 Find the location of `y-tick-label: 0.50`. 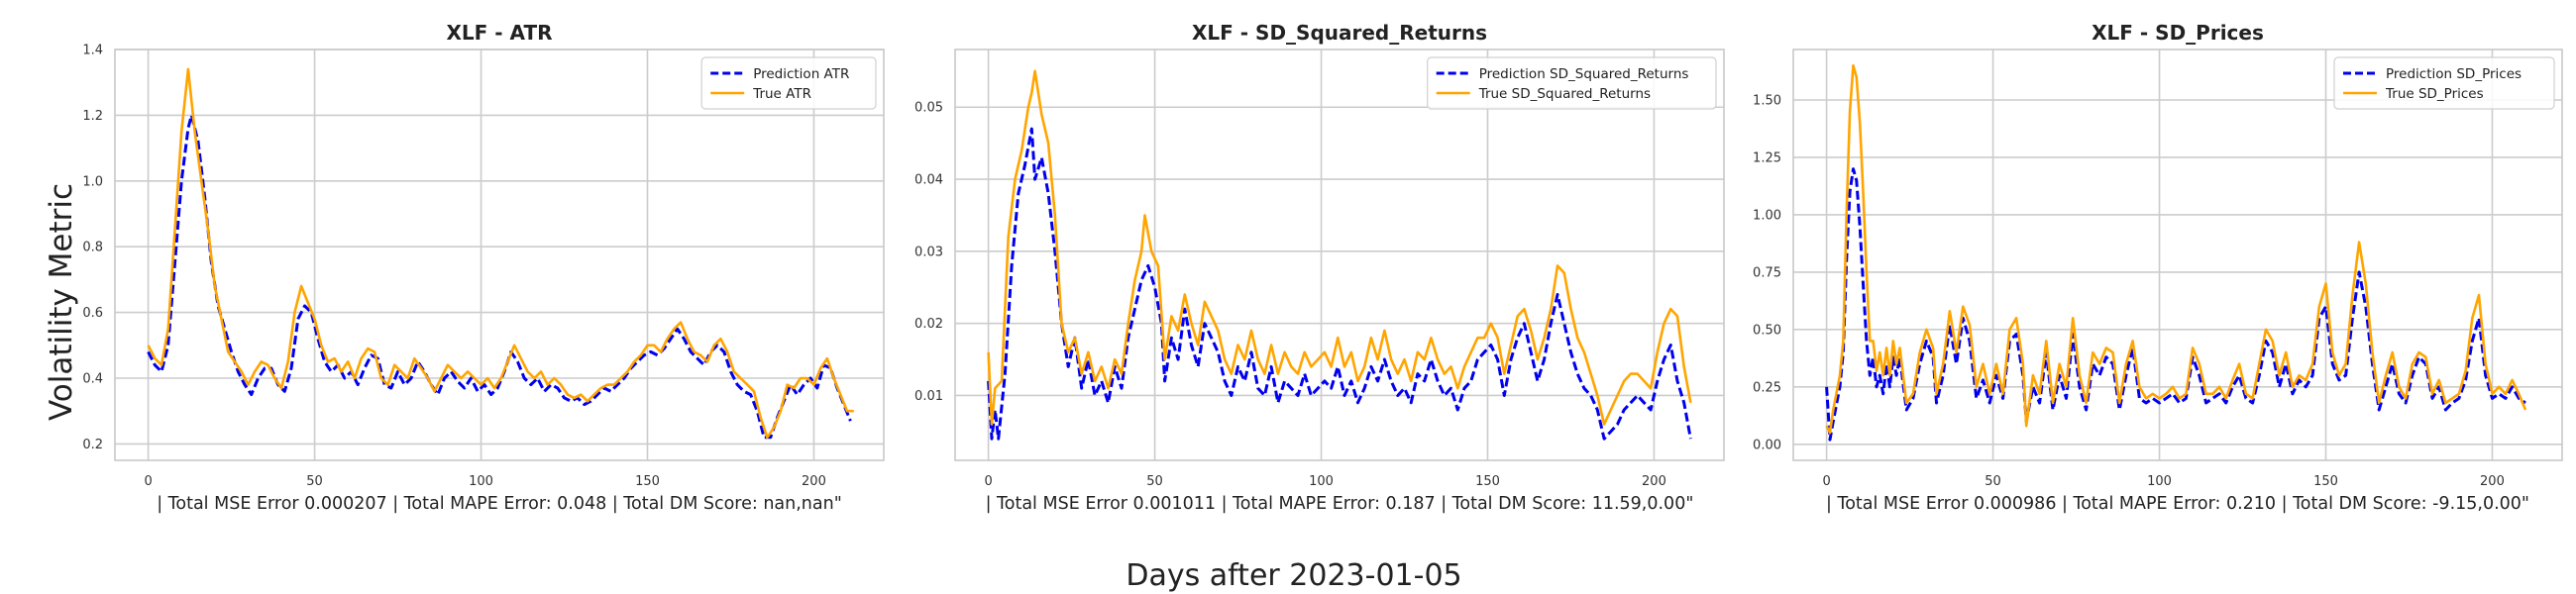

y-tick-label: 0.50 is located at coordinates (1767, 330).